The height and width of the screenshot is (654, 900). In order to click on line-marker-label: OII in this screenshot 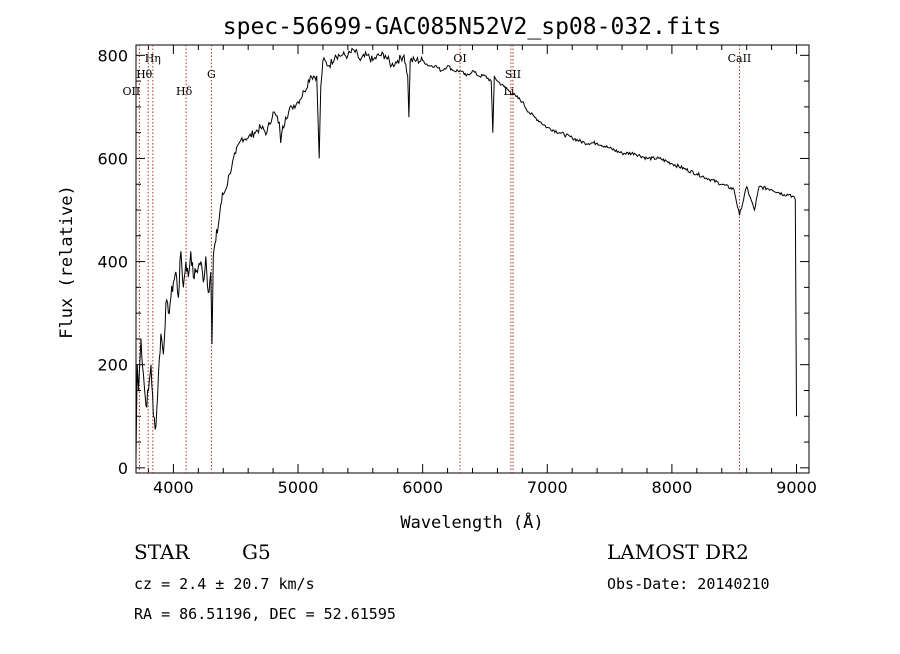, I will do `click(132, 91)`.